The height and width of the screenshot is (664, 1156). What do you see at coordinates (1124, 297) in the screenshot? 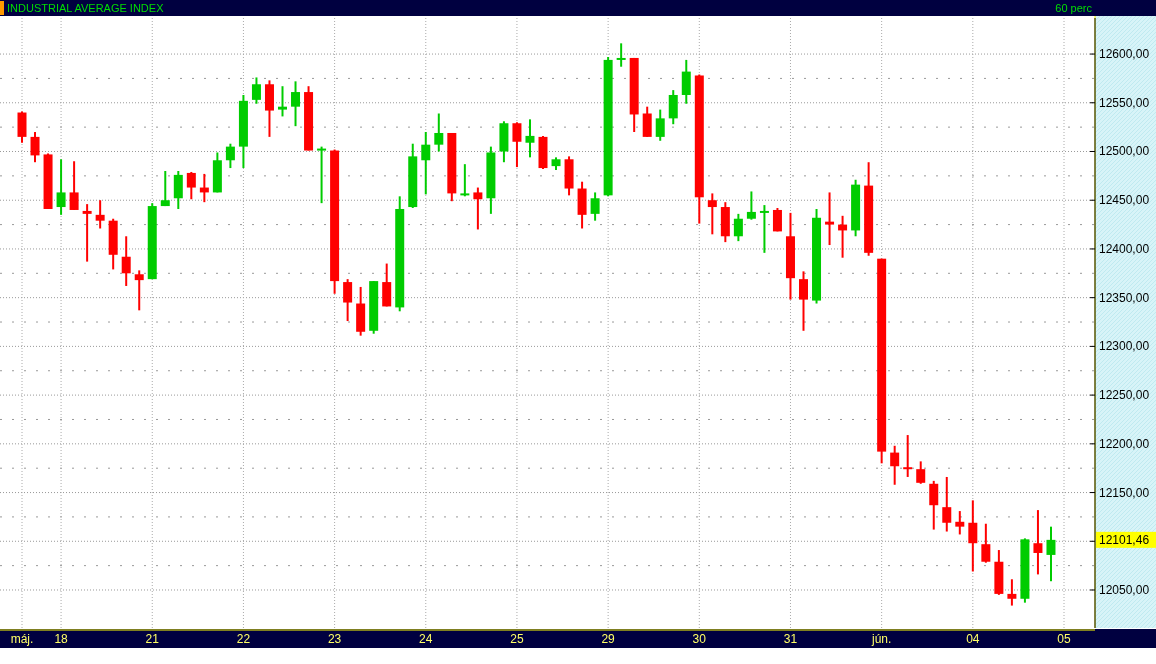
I see `y-tick-label: 12350,00` at bounding box center [1124, 297].